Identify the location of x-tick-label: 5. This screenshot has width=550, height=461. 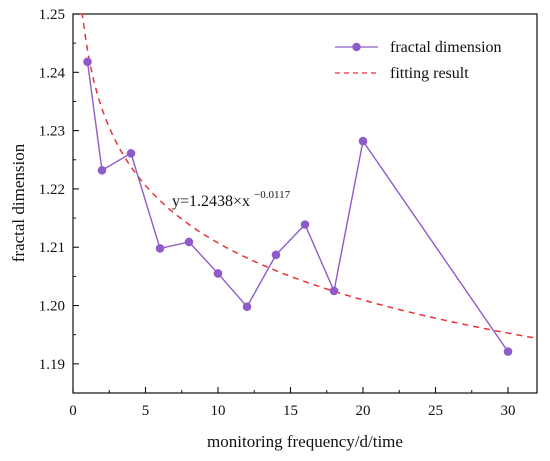
(146, 411).